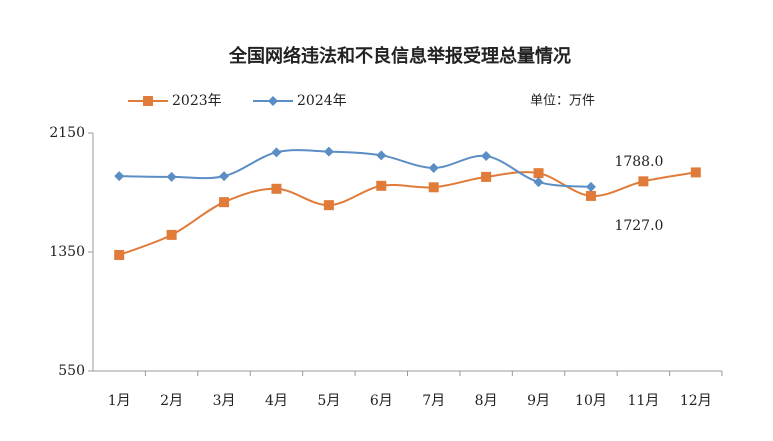 The height and width of the screenshot is (441, 773). What do you see at coordinates (276, 401) in the screenshot?
I see `x-tick-label: 4月` at bounding box center [276, 401].